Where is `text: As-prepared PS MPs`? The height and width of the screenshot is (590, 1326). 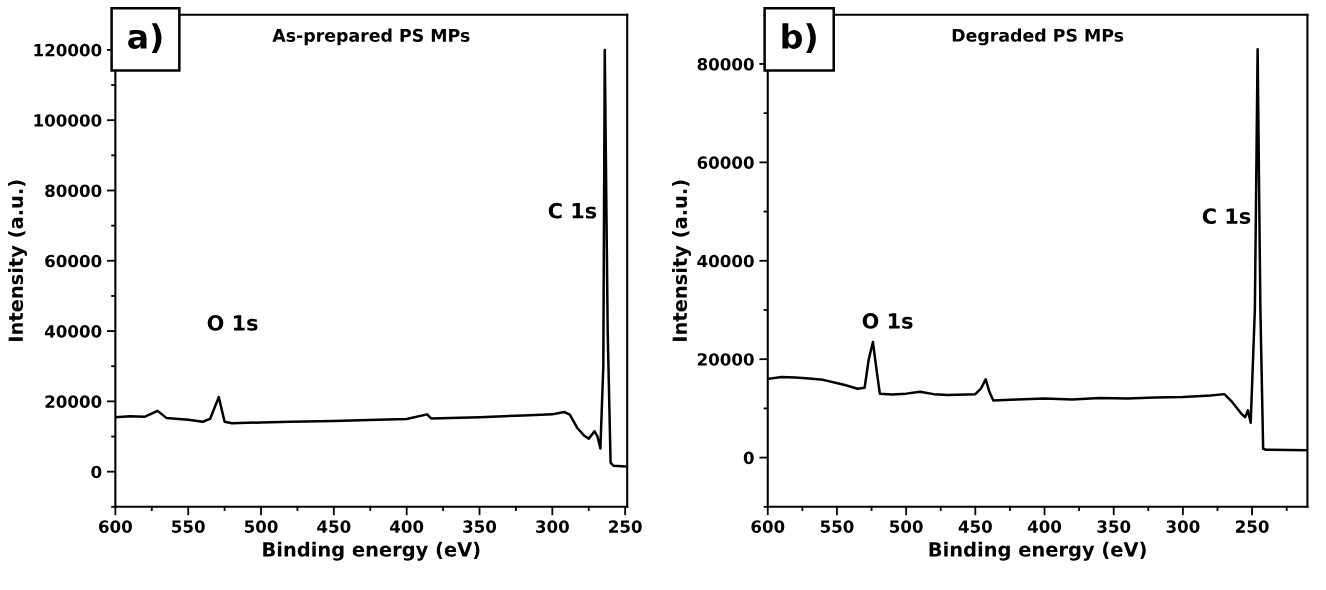
text: As-prepared PS MPs is located at coordinates (371, 37).